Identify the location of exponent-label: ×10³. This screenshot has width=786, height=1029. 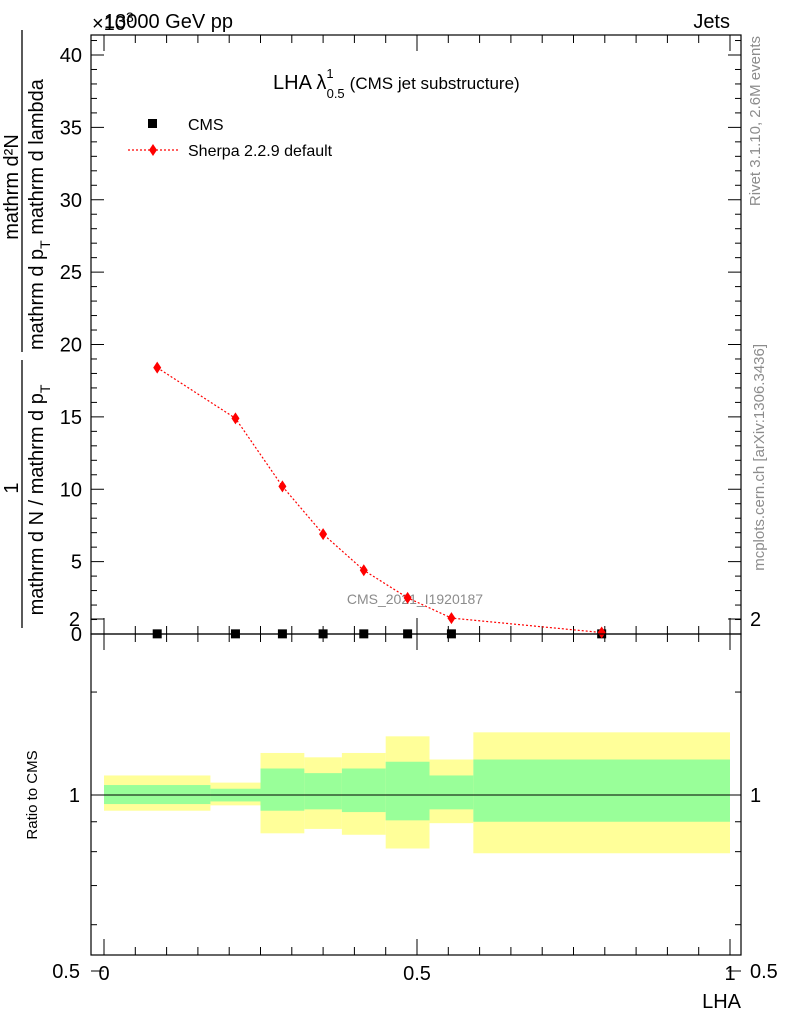
(113, 22).